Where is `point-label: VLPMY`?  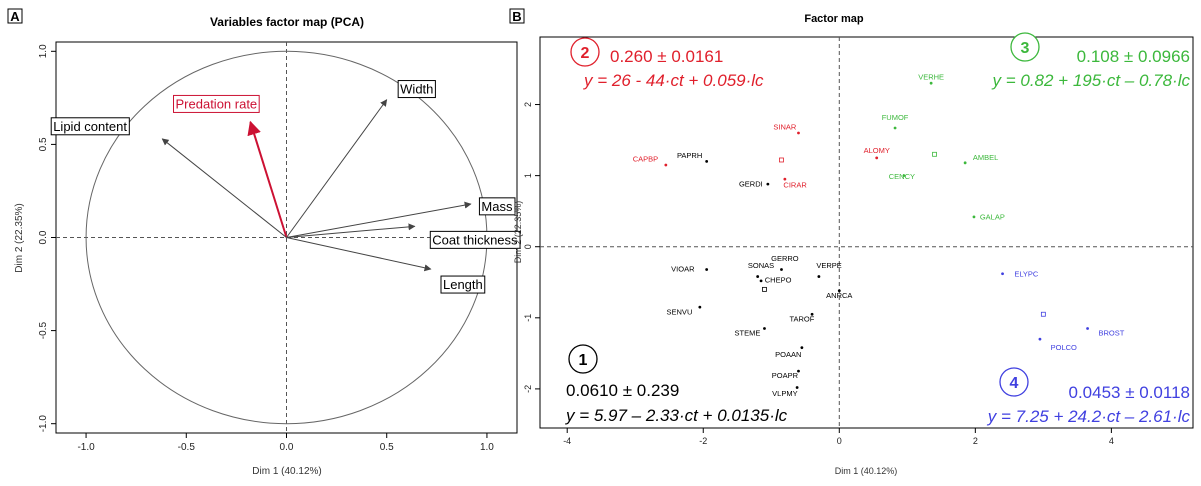 point-label: VLPMY is located at coordinates (784, 393).